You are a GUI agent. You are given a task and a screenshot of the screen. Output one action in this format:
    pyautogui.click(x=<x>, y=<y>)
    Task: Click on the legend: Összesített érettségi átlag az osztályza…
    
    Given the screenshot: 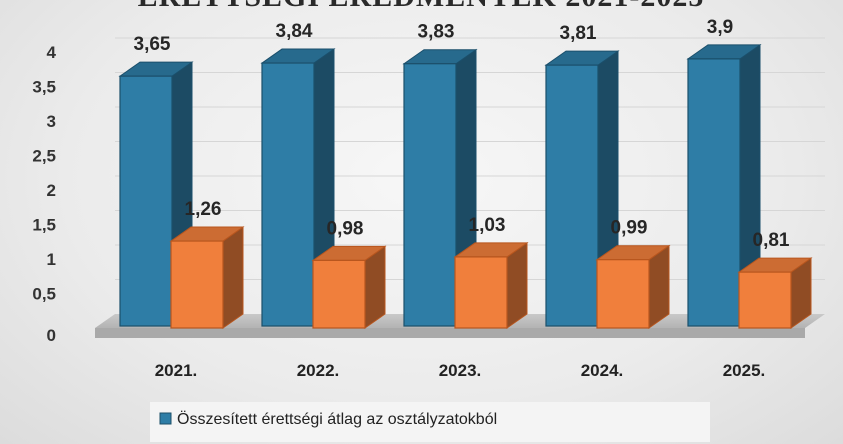 What is the action you would take?
    pyautogui.click(x=430, y=422)
    